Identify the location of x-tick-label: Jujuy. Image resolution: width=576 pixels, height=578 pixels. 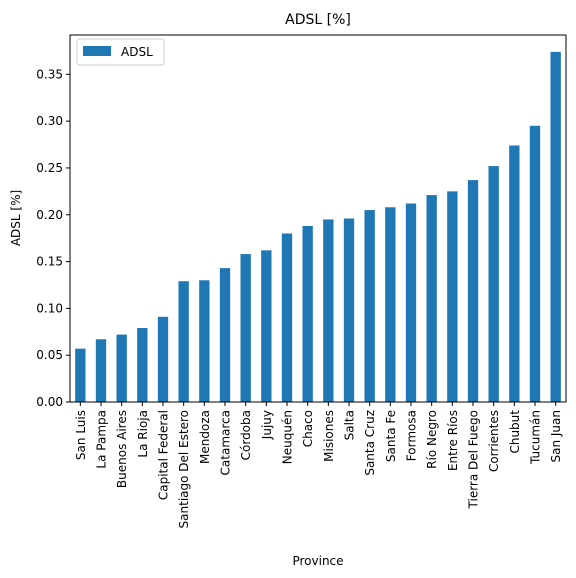
(267, 425).